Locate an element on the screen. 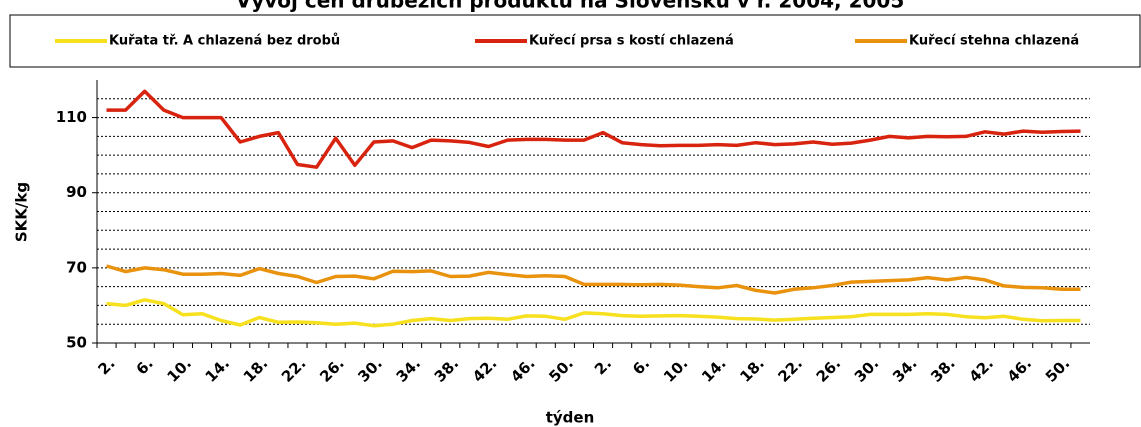  legend-label: Kuřecí prsa s kostí chlazená is located at coordinates (631, 41).